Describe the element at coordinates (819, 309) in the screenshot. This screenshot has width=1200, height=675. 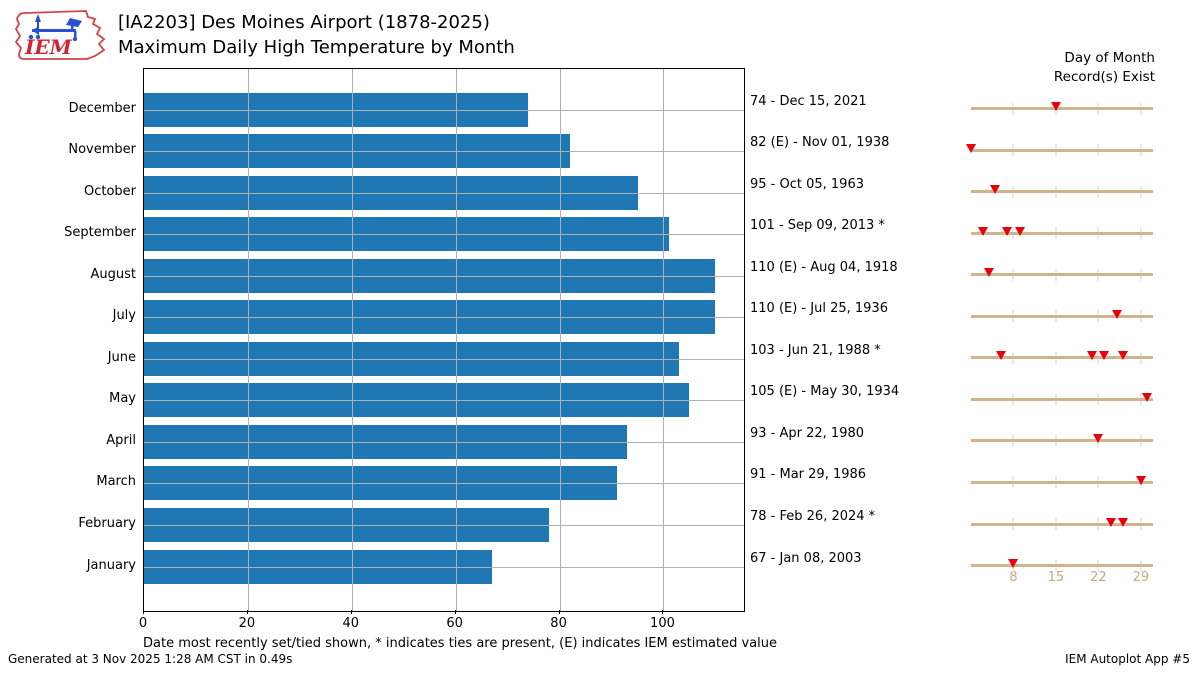
I see `record-label-july: 110 (E) - Jul 25, 1936` at that location.